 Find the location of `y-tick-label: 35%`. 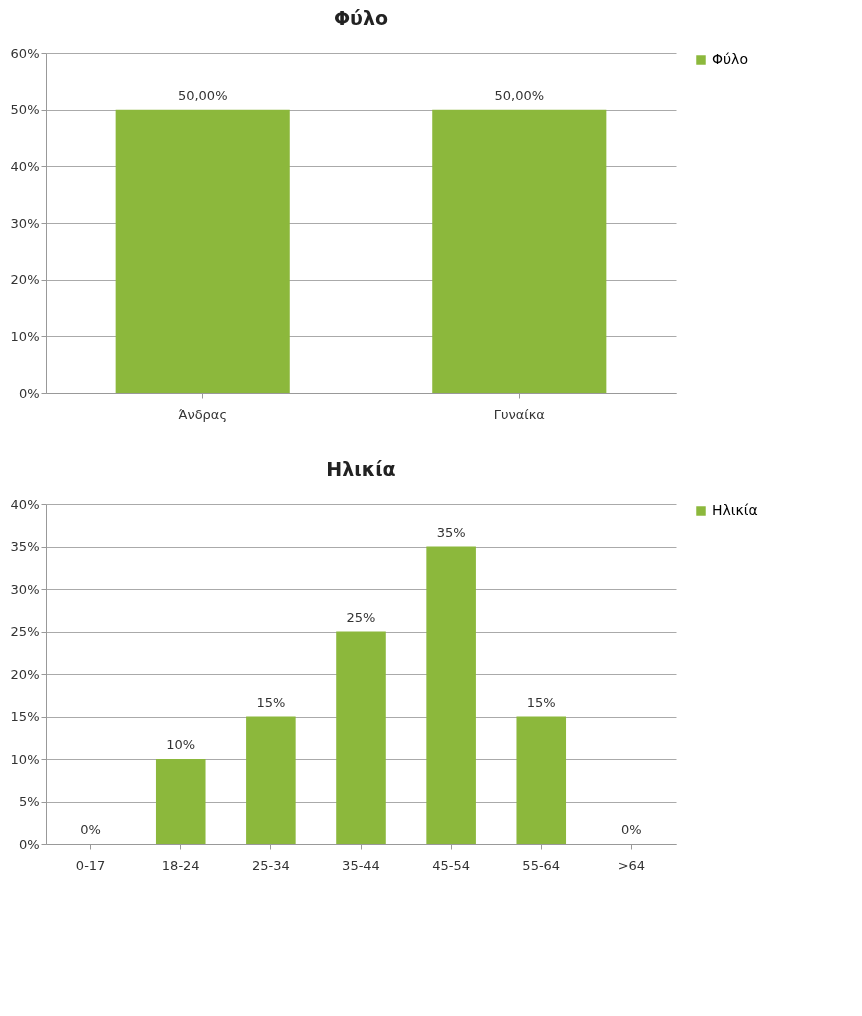

y-tick-label: 35% is located at coordinates (25, 546).